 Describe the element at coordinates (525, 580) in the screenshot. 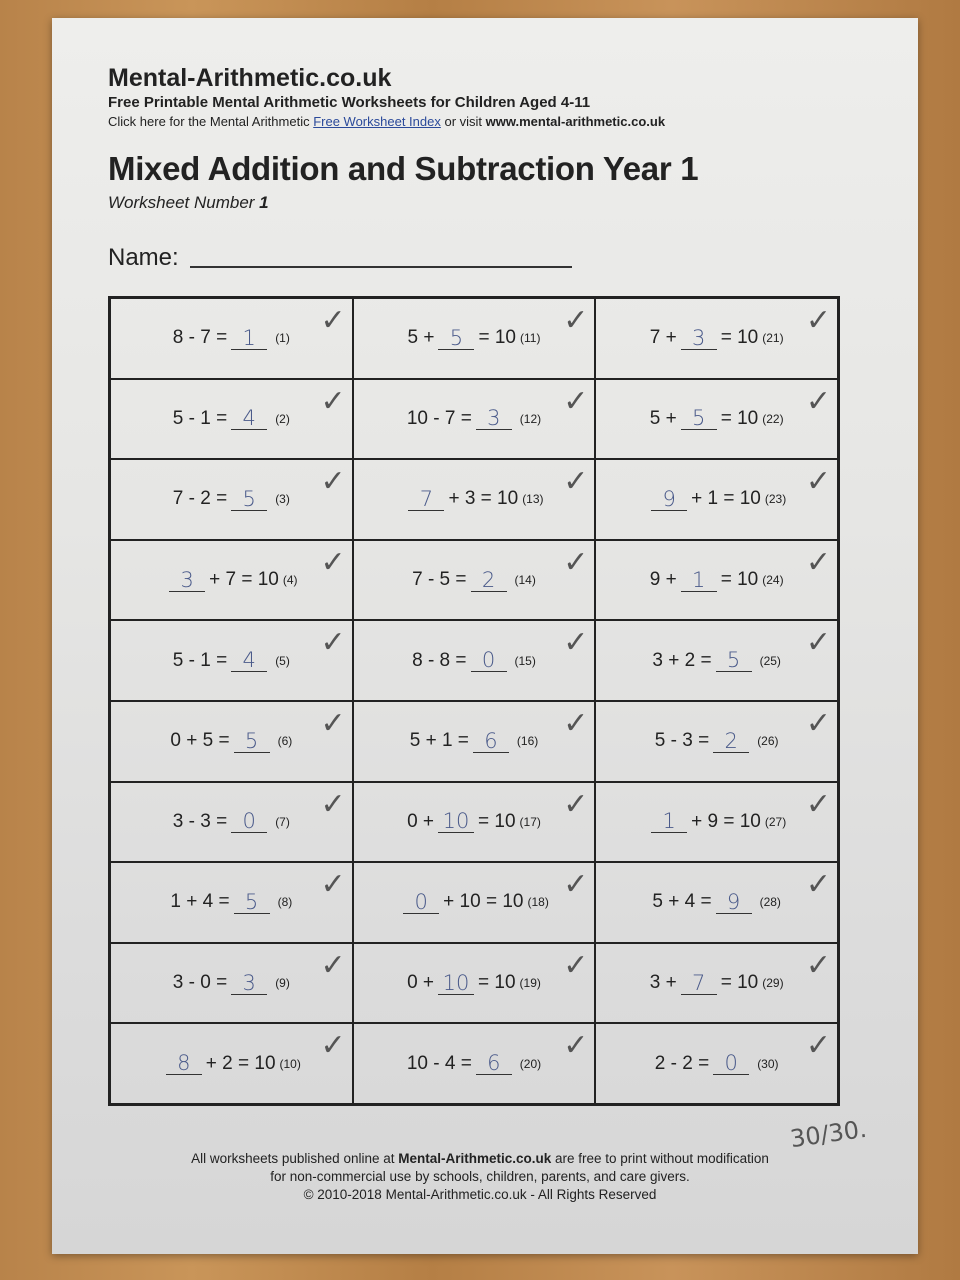

I see `question-number: (14)` at that location.